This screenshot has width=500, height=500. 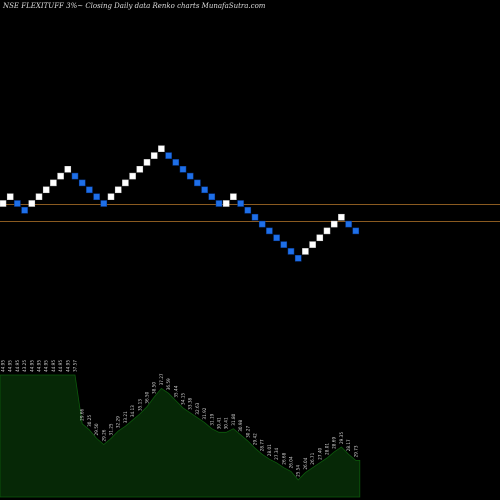 What do you see at coordinates (233, 419) in the screenshot?
I see `volume-value-label: 31.80` at bounding box center [233, 419].